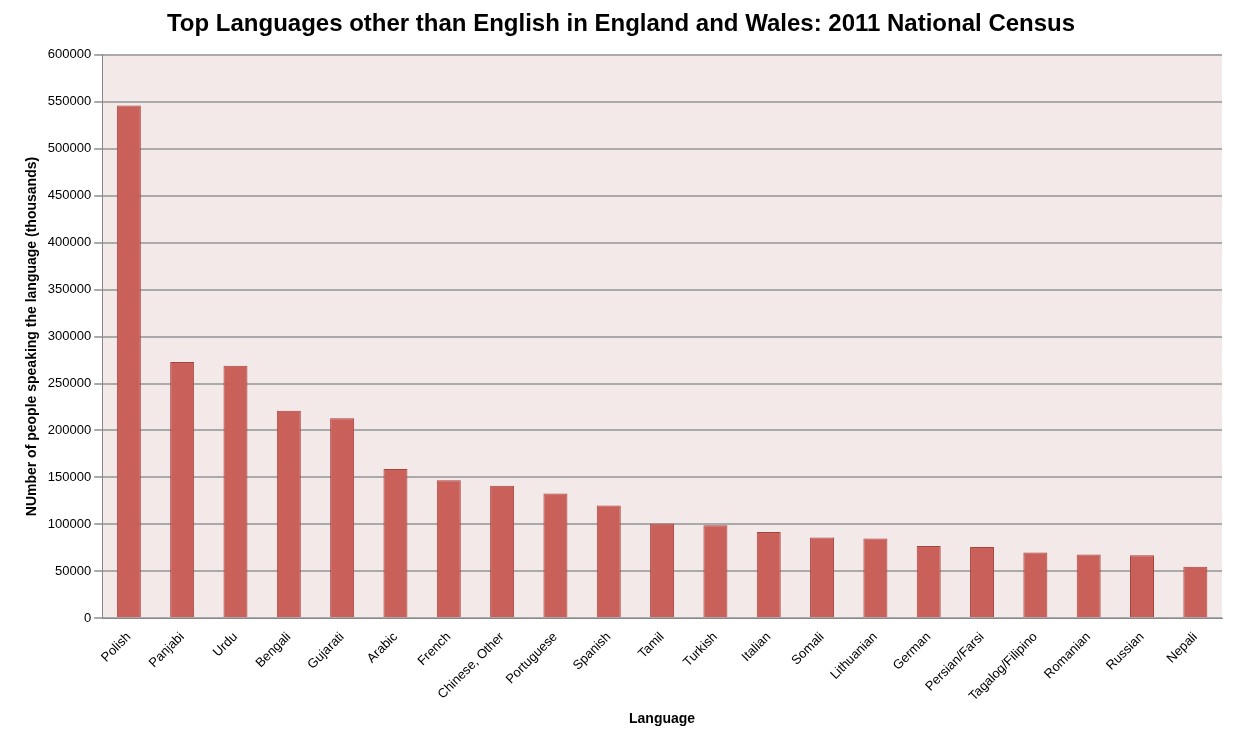 This screenshot has height=742, width=1242. What do you see at coordinates (73, 570) in the screenshot?
I see `y-tick-label: 50000` at bounding box center [73, 570].